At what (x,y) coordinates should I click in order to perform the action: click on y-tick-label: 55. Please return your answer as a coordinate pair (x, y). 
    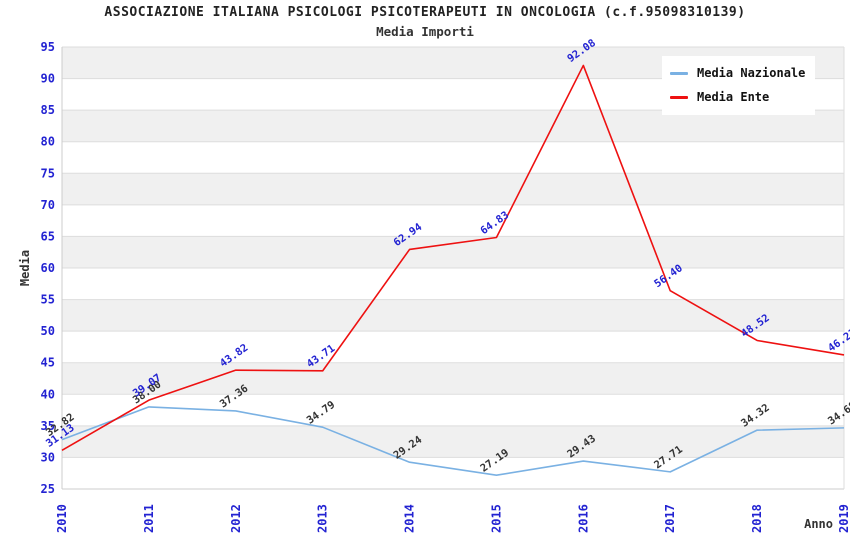
    Looking at the image, I should click on (48, 300).